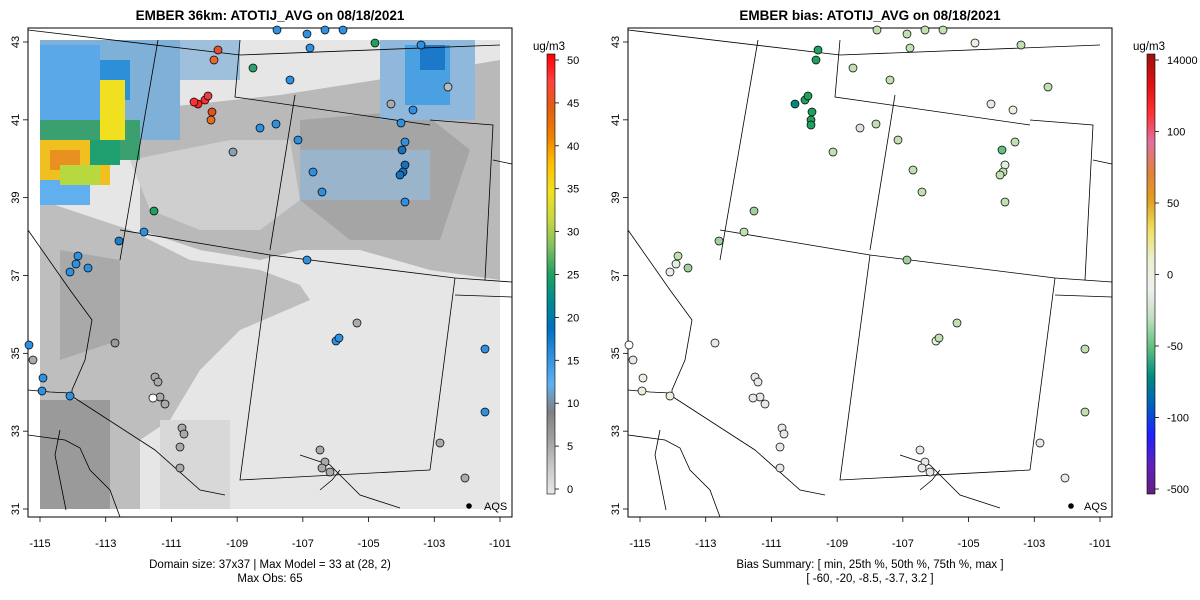 The image size is (1200, 600). What do you see at coordinates (619, 275) in the screenshot?
I see `right-y-axis: 43 41 39 37 35 33 31` at bounding box center [619, 275].